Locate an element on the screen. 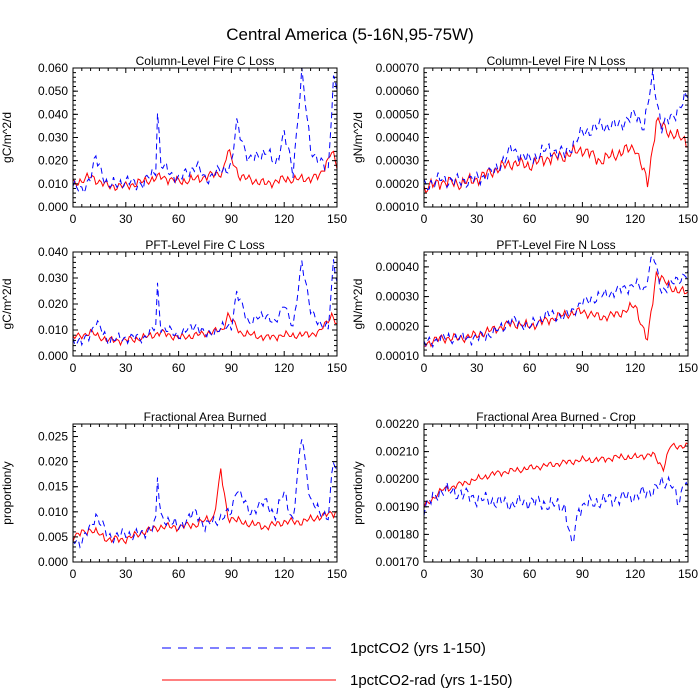 The width and height of the screenshot is (700, 700). figure-title: Central America (5-16N,95-75W) is located at coordinates (350, 34).